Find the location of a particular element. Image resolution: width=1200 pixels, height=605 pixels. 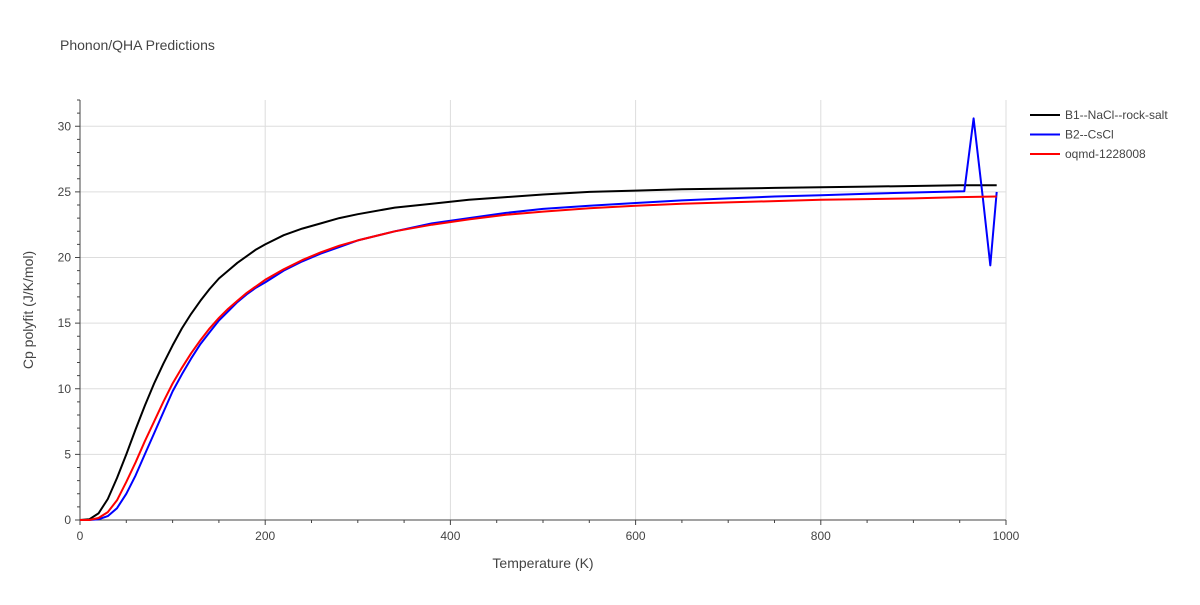

y-tick-label: 0 is located at coordinates (67, 520).